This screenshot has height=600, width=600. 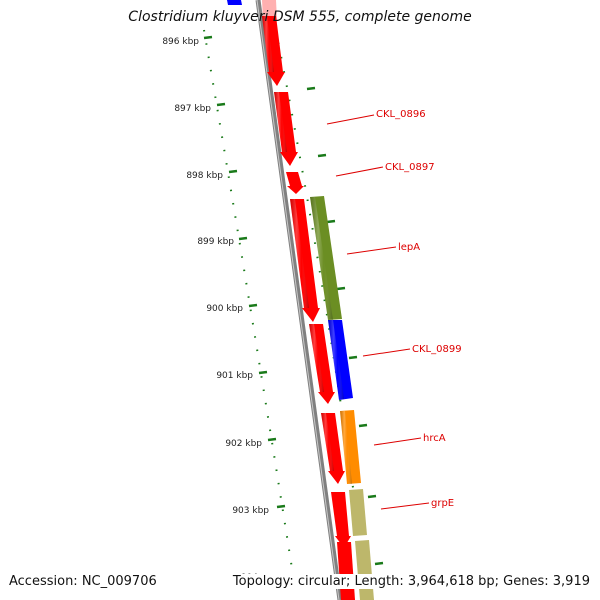 What do you see at coordinates (409, 247) in the screenshot?
I see `gene-label-lepa: lepA` at bounding box center [409, 247].